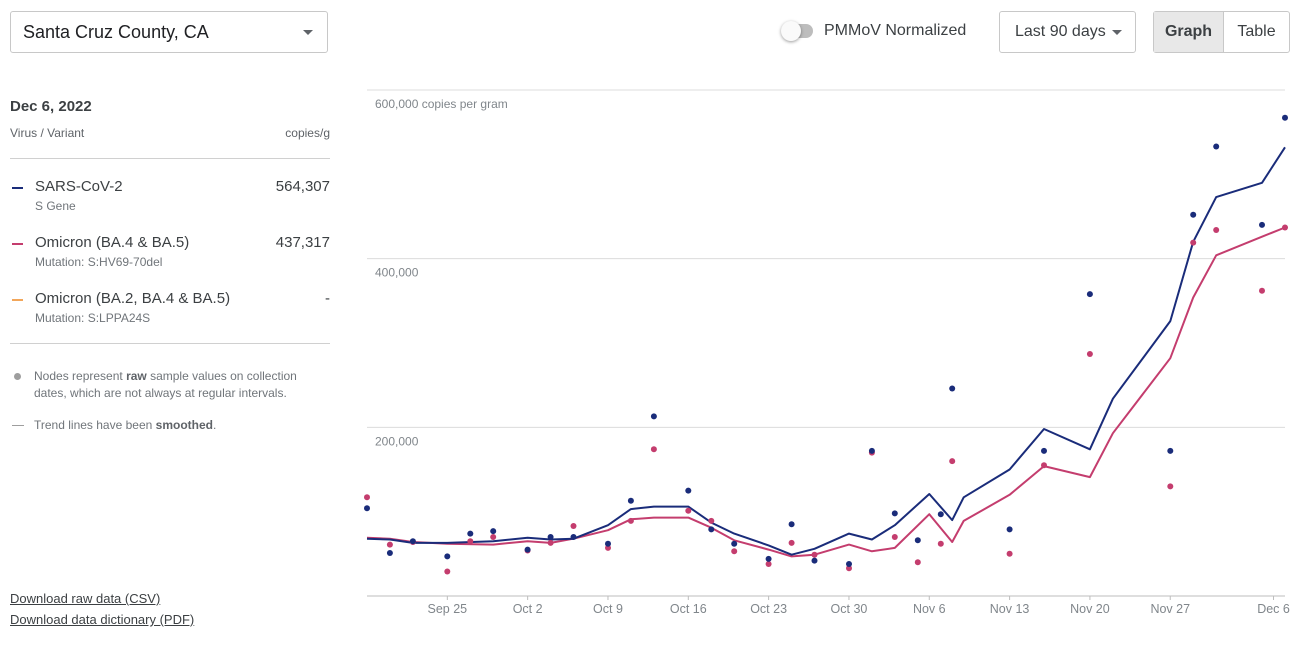 This screenshot has width=1301, height=646. I want to click on x-tick-label: Oct 23, so click(768, 609).